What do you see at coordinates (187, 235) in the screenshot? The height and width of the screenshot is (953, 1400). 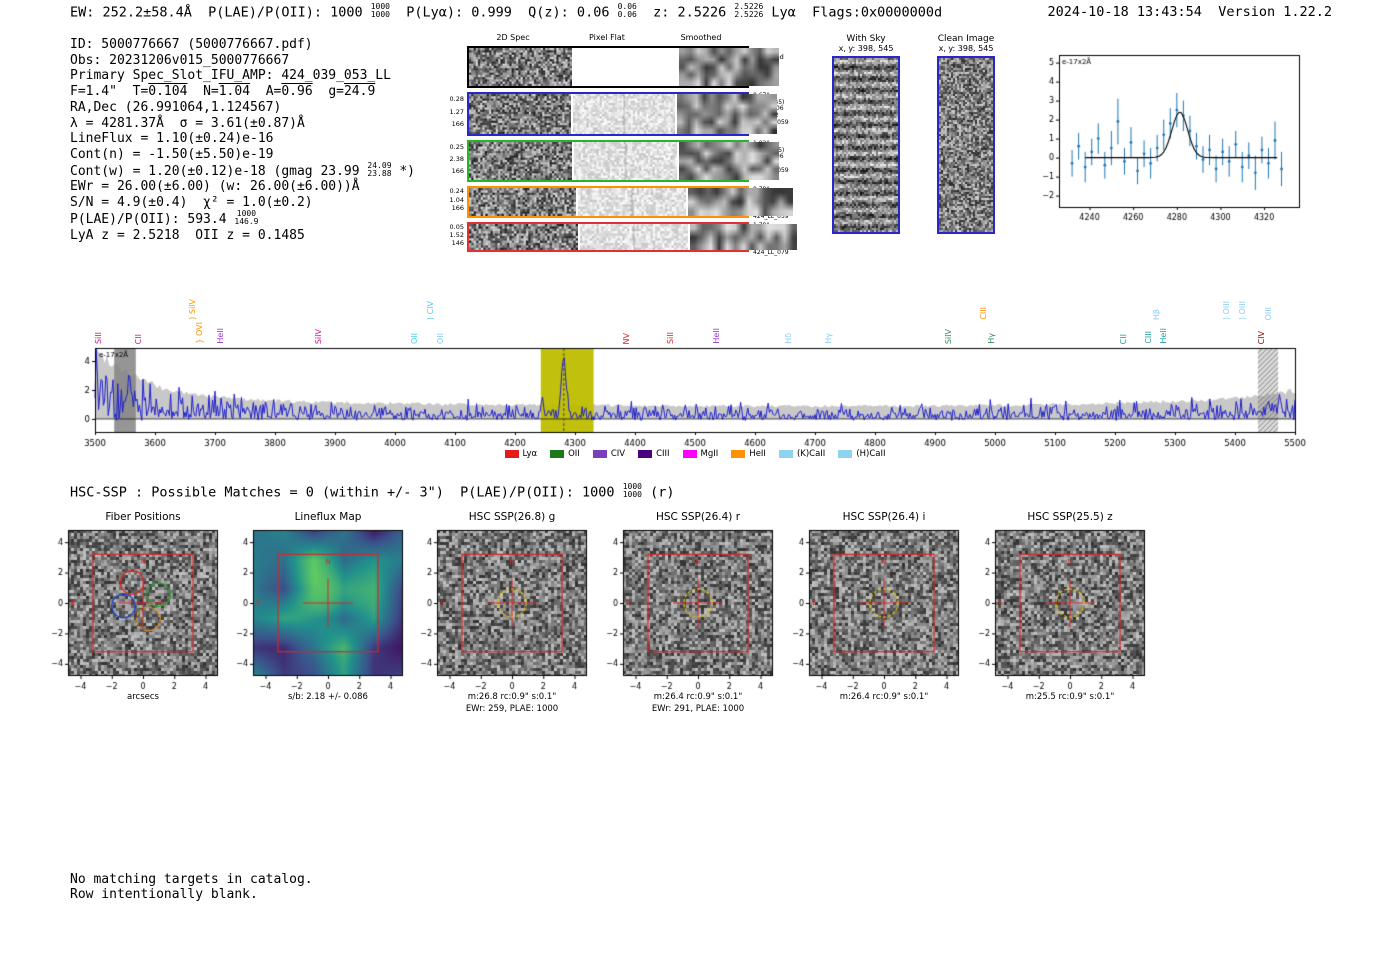 I see `info-text: LyA z = 2.5218 OII z = 0.1485` at bounding box center [187, 235].